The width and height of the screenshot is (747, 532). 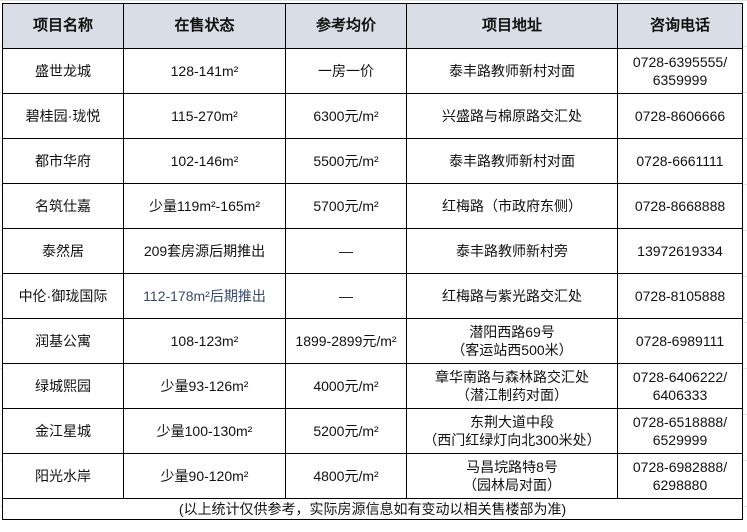 I want to click on table-row: 泰然居 209套房源后期推出 — 泰丰路教师新村旁 13972619334, so click(x=372, y=251).